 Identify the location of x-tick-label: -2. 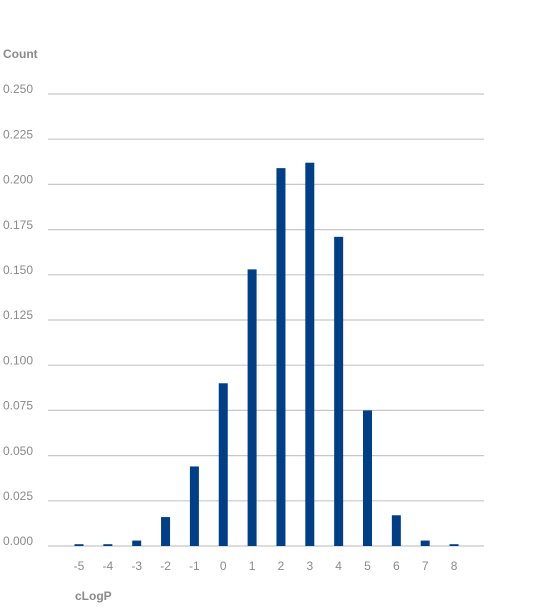
(165, 566).